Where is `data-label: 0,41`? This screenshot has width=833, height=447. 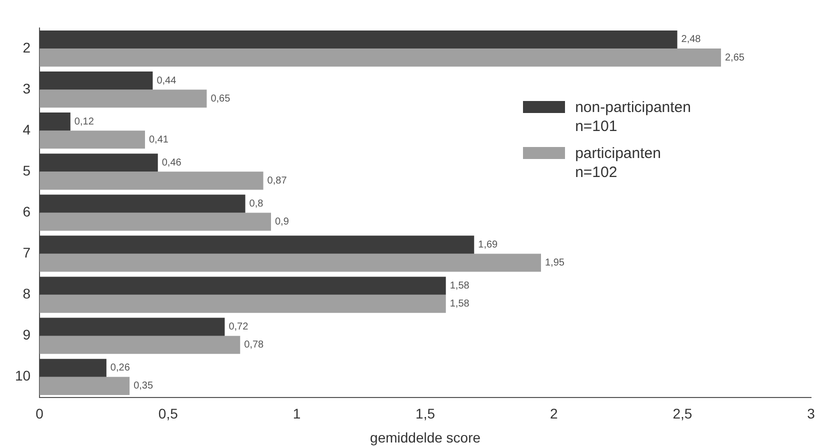
data-label: 0,41 is located at coordinates (159, 140).